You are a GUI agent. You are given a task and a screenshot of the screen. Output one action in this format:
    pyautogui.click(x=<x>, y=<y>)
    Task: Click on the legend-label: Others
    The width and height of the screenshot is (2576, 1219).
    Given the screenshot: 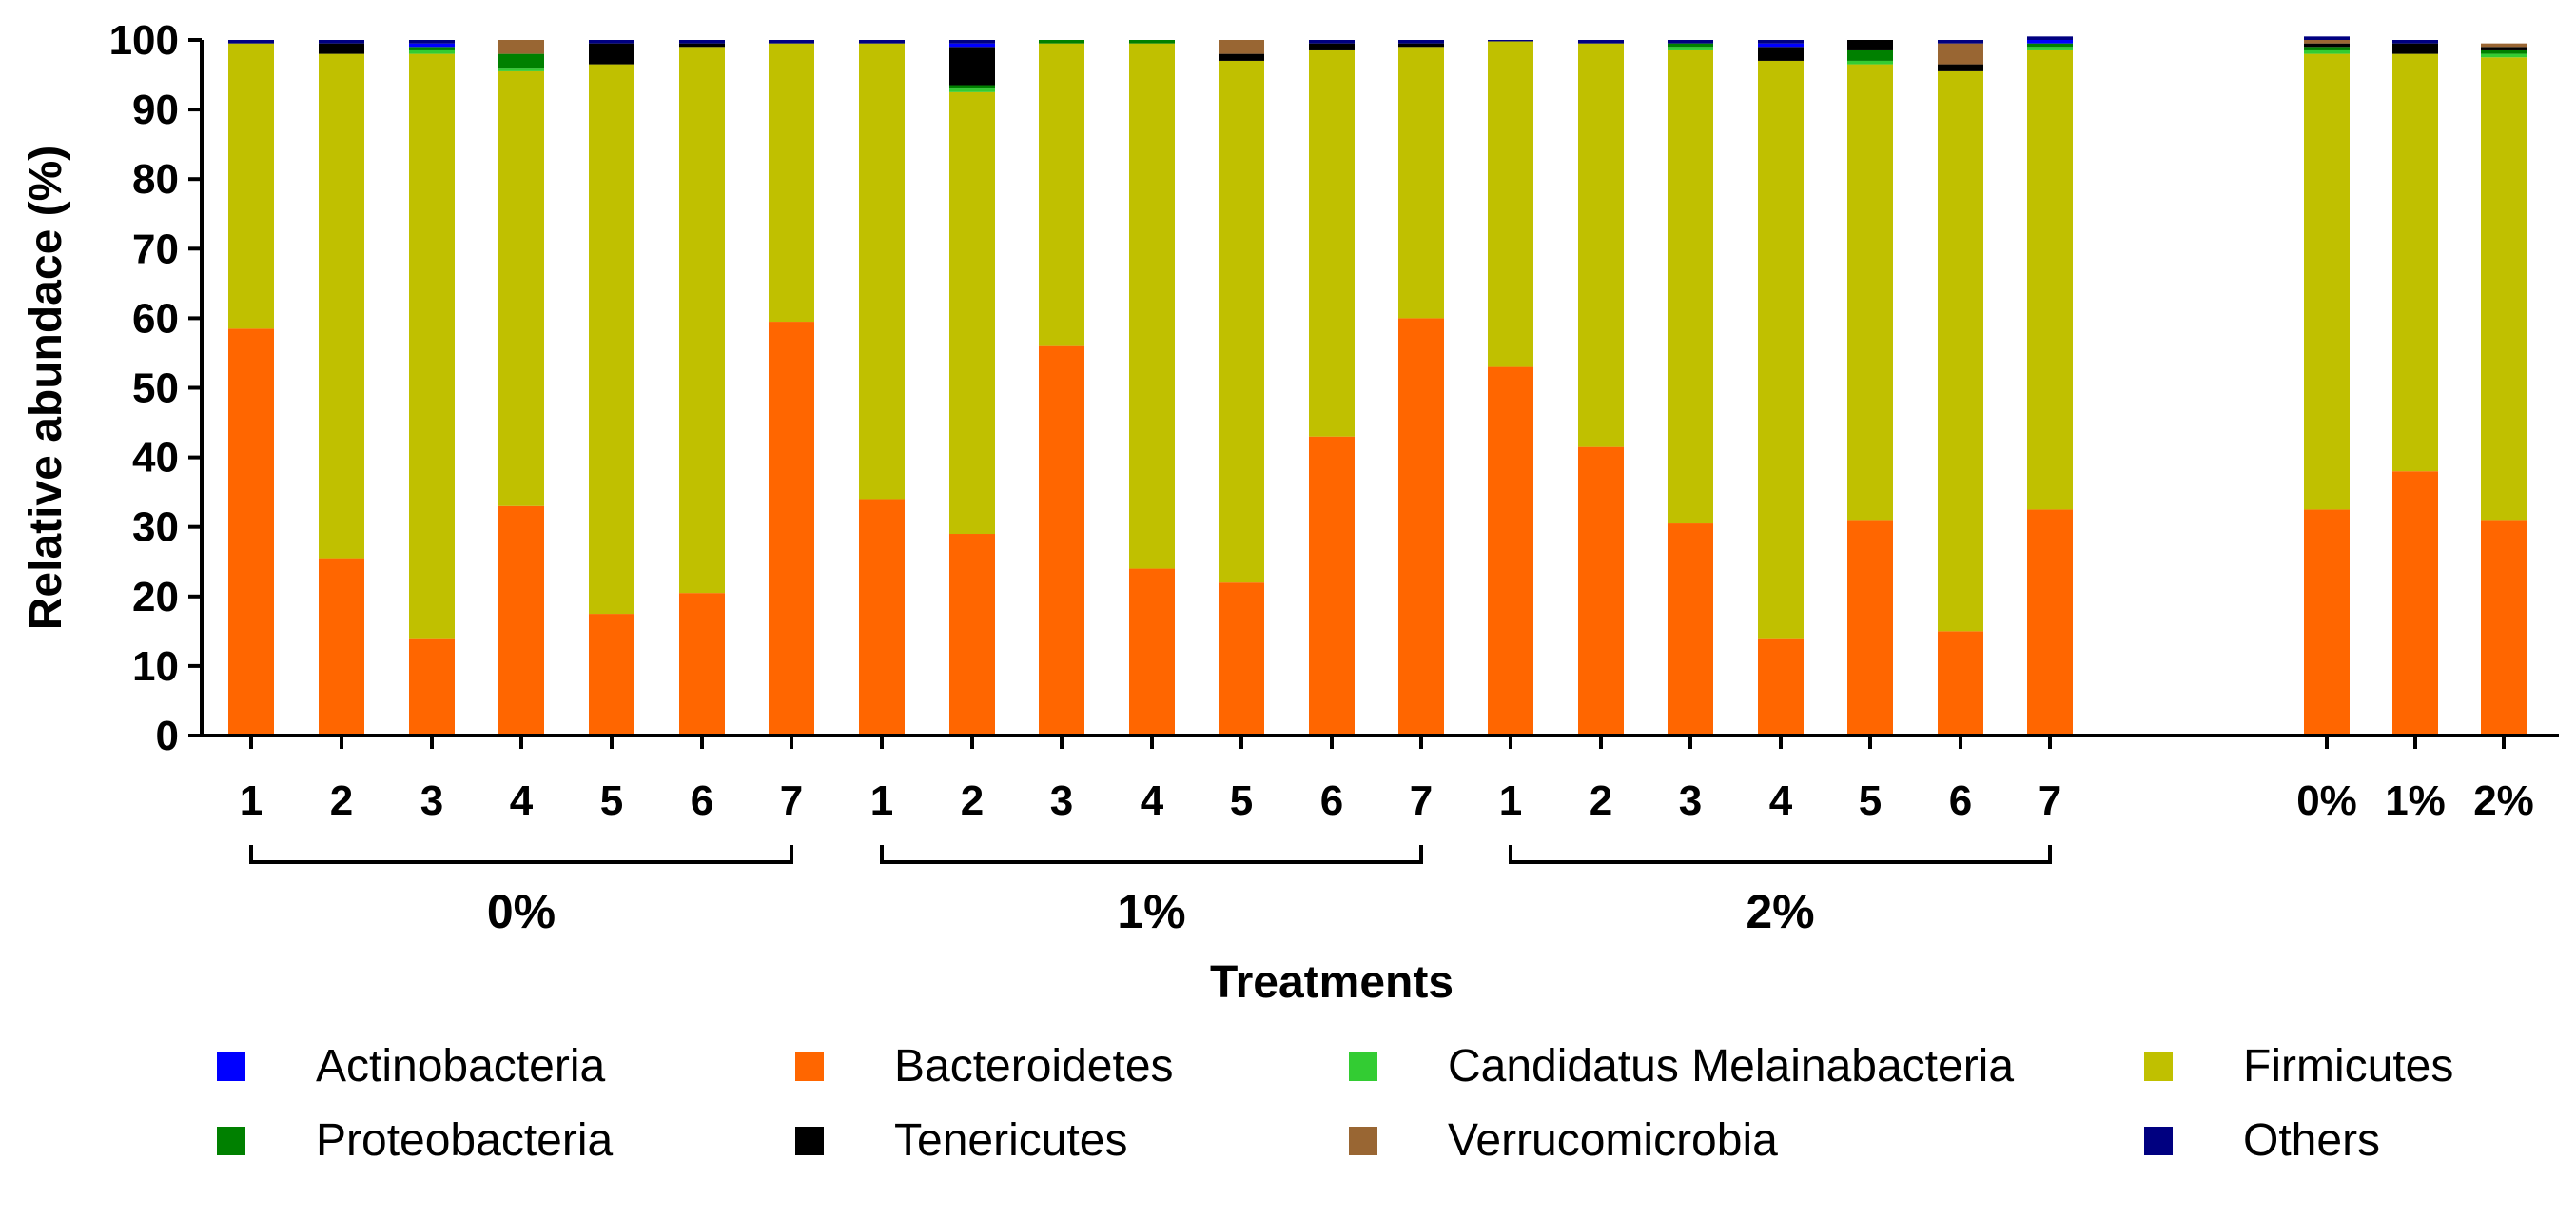 What is the action you would take?
    pyautogui.click(x=2312, y=1140)
    